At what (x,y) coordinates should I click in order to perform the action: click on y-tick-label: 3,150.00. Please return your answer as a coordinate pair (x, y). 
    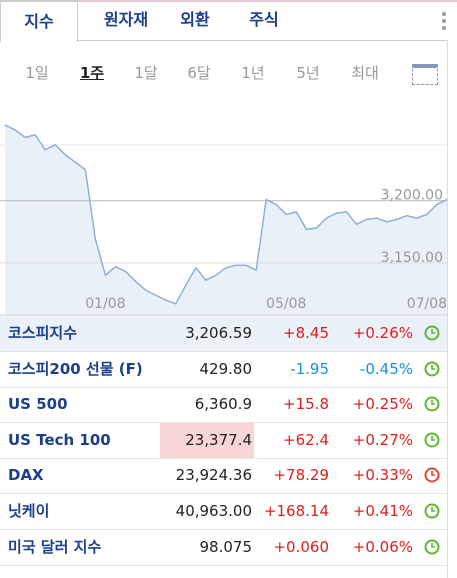
    Looking at the image, I should click on (412, 258).